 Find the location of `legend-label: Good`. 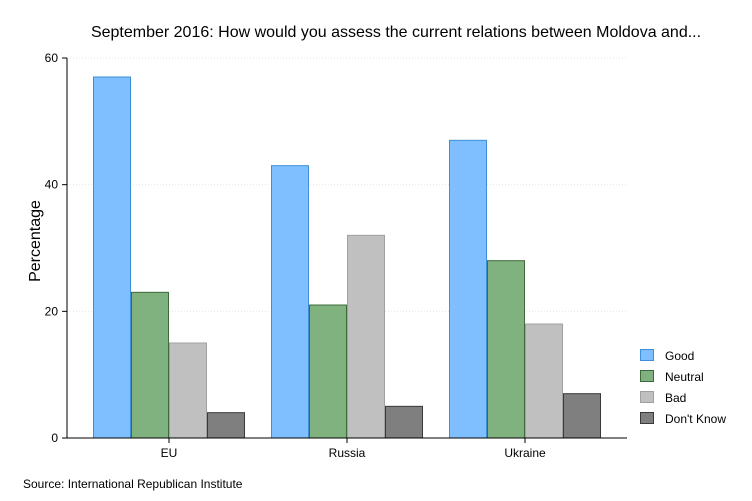

legend-label: Good is located at coordinates (679, 356).